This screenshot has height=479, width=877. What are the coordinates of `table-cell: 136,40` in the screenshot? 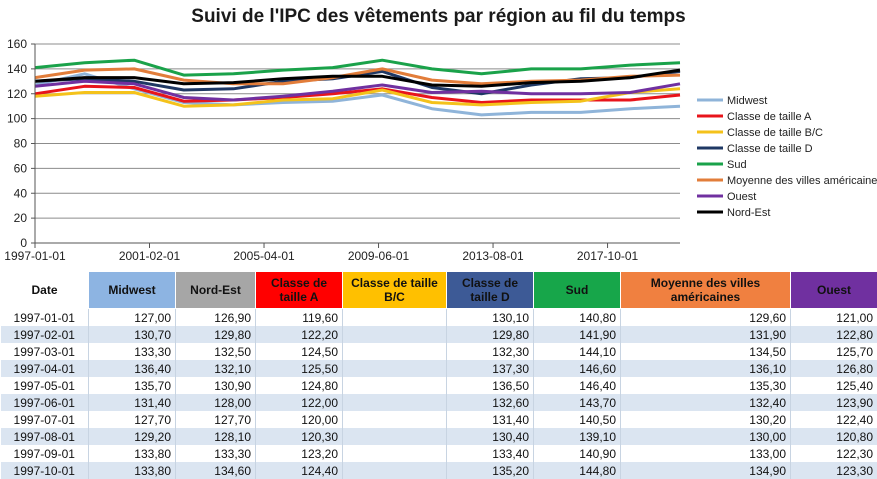 It's located at (132, 368).